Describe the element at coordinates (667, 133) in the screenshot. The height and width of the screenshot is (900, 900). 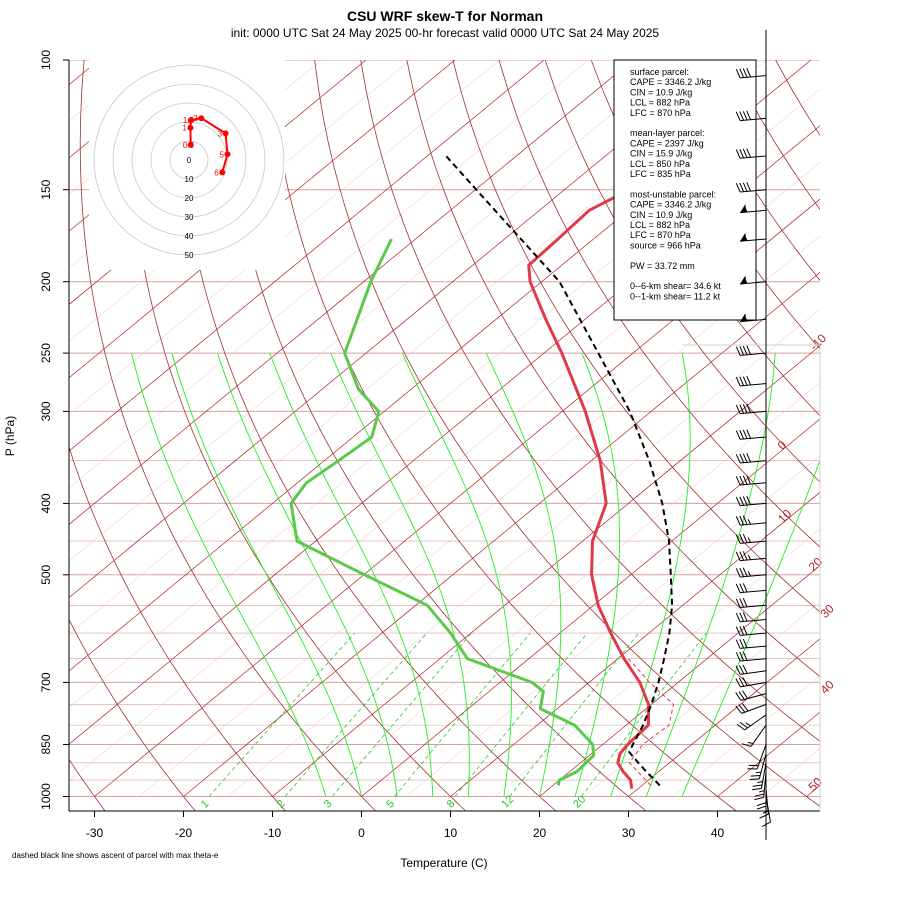
I see `info-line: mean-layer parcel:` at that location.